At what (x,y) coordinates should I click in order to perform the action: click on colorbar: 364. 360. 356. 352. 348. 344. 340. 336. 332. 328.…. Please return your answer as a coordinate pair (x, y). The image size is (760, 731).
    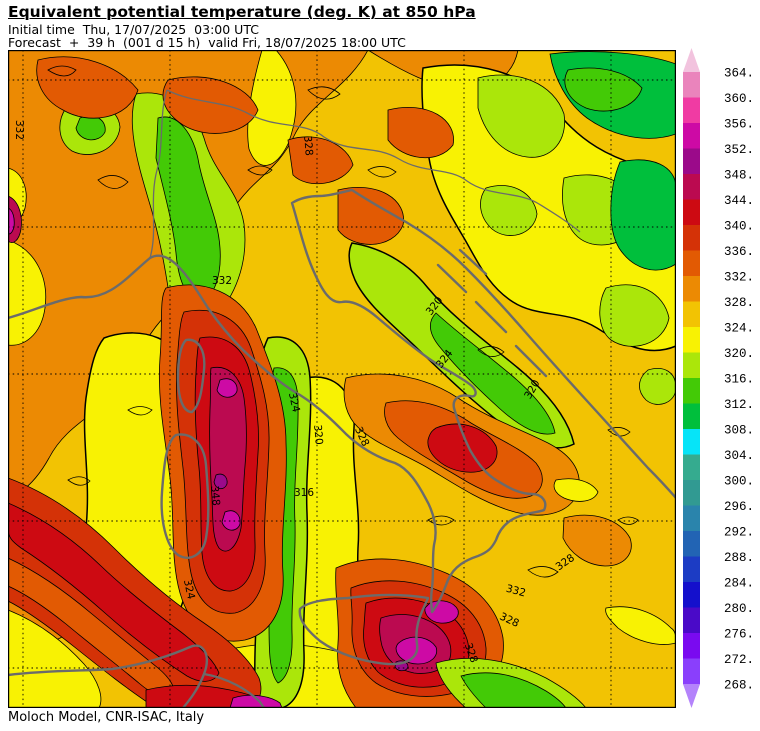
    Looking at the image, I should click on (718, 378).